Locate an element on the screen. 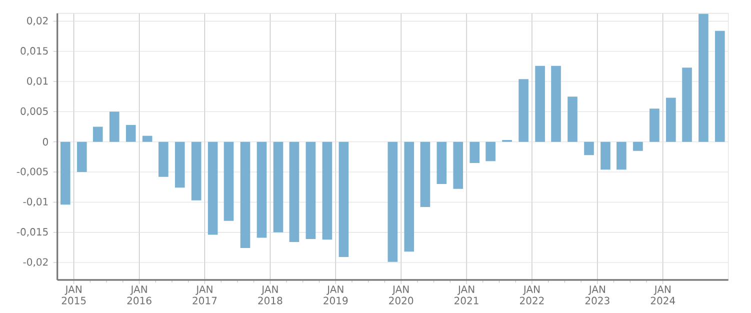 The width and height of the screenshot is (751, 313). y-tick-label: -0,015 is located at coordinates (32, 232).